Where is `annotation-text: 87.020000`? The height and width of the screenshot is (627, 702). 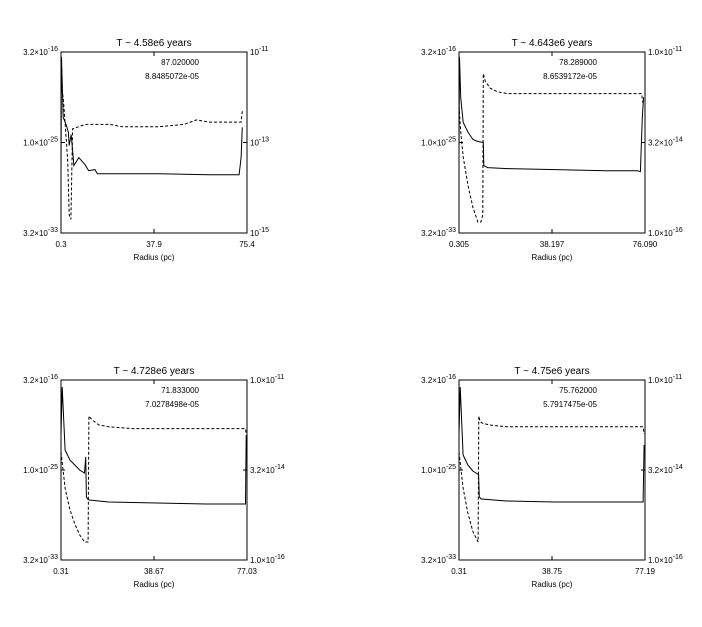 annotation-text: 87.020000 is located at coordinates (180, 62).